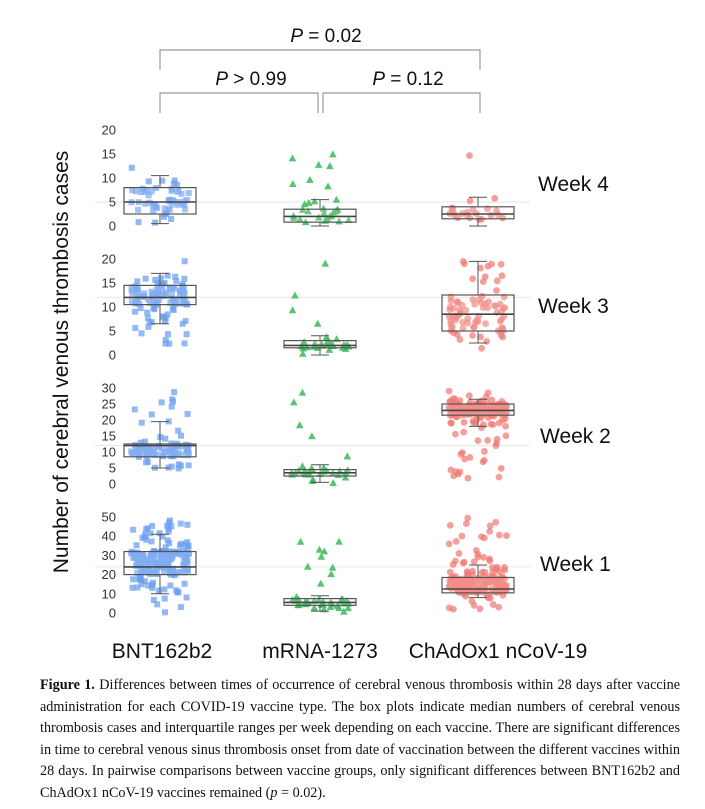  What do you see at coordinates (109, 154) in the screenshot?
I see `y-tick-label: 15` at bounding box center [109, 154].